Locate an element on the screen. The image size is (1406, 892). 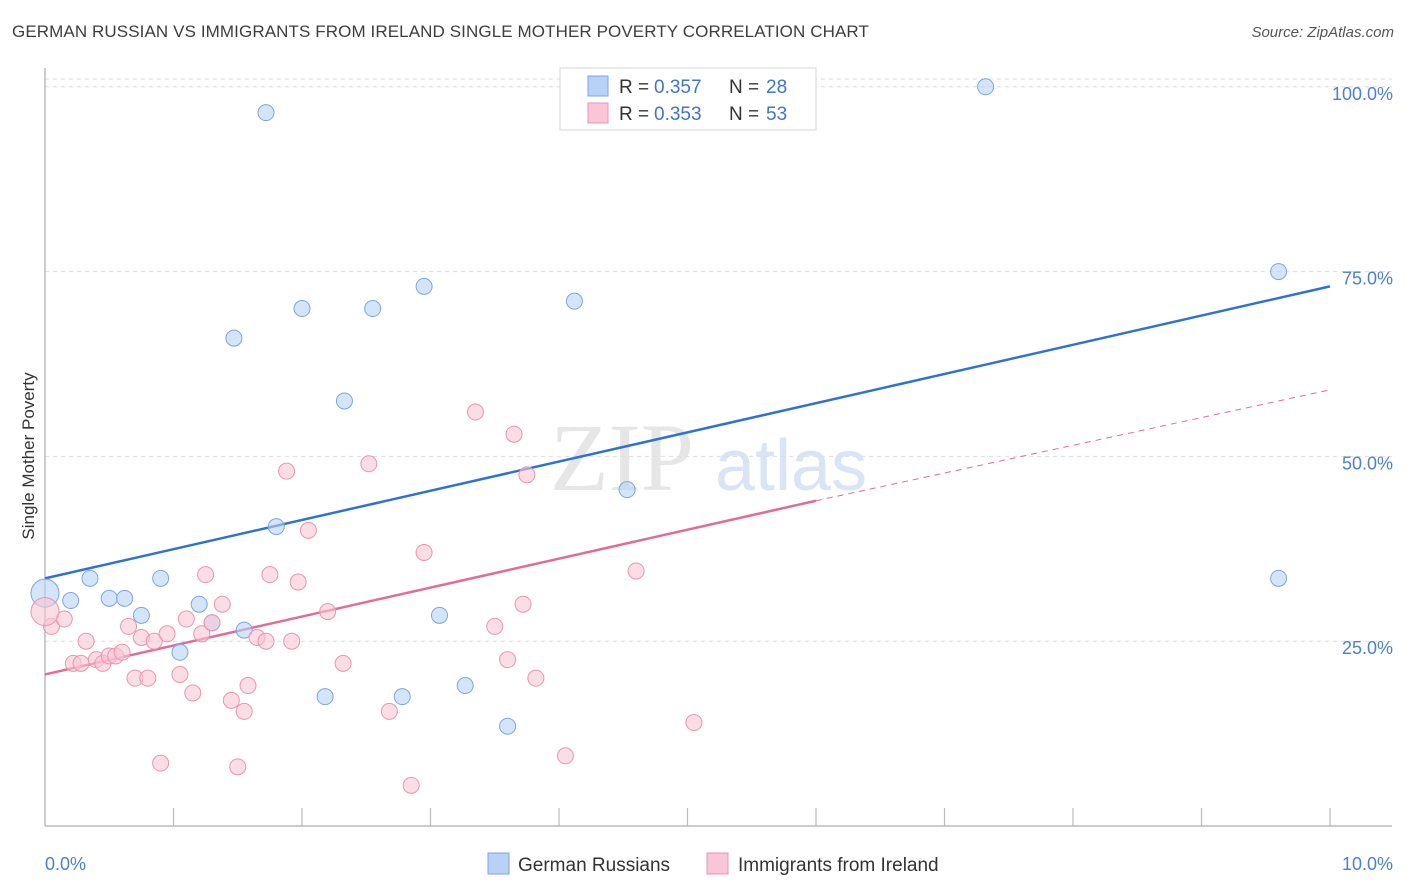
chart-source: Source: ZipAtlas.com is located at coordinates (1322, 32).